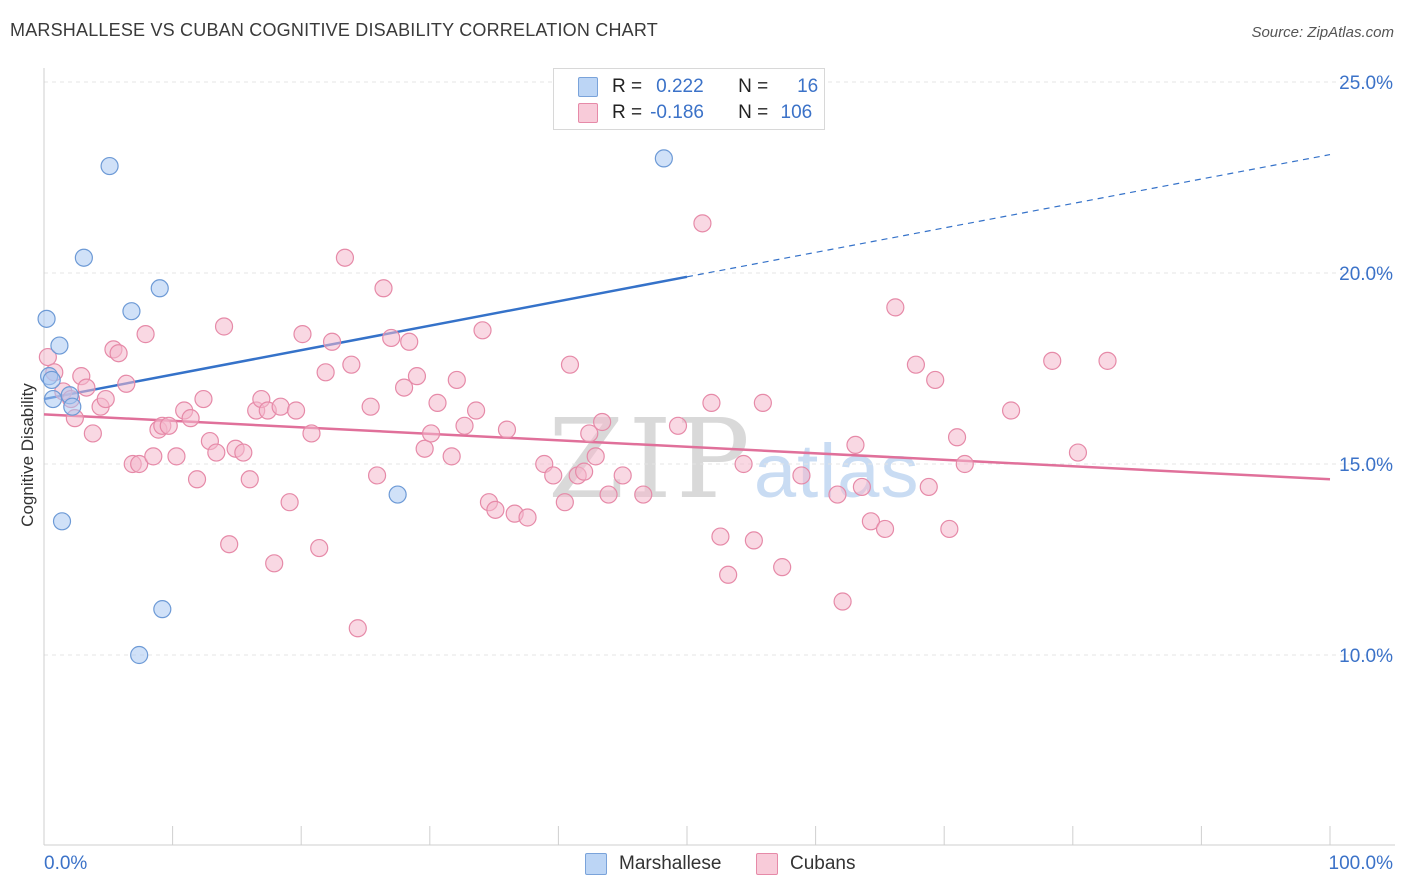  Describe the element at coordinates (588, 87) in the screenshot. I see `legend-swatch-marshallese` at that location.